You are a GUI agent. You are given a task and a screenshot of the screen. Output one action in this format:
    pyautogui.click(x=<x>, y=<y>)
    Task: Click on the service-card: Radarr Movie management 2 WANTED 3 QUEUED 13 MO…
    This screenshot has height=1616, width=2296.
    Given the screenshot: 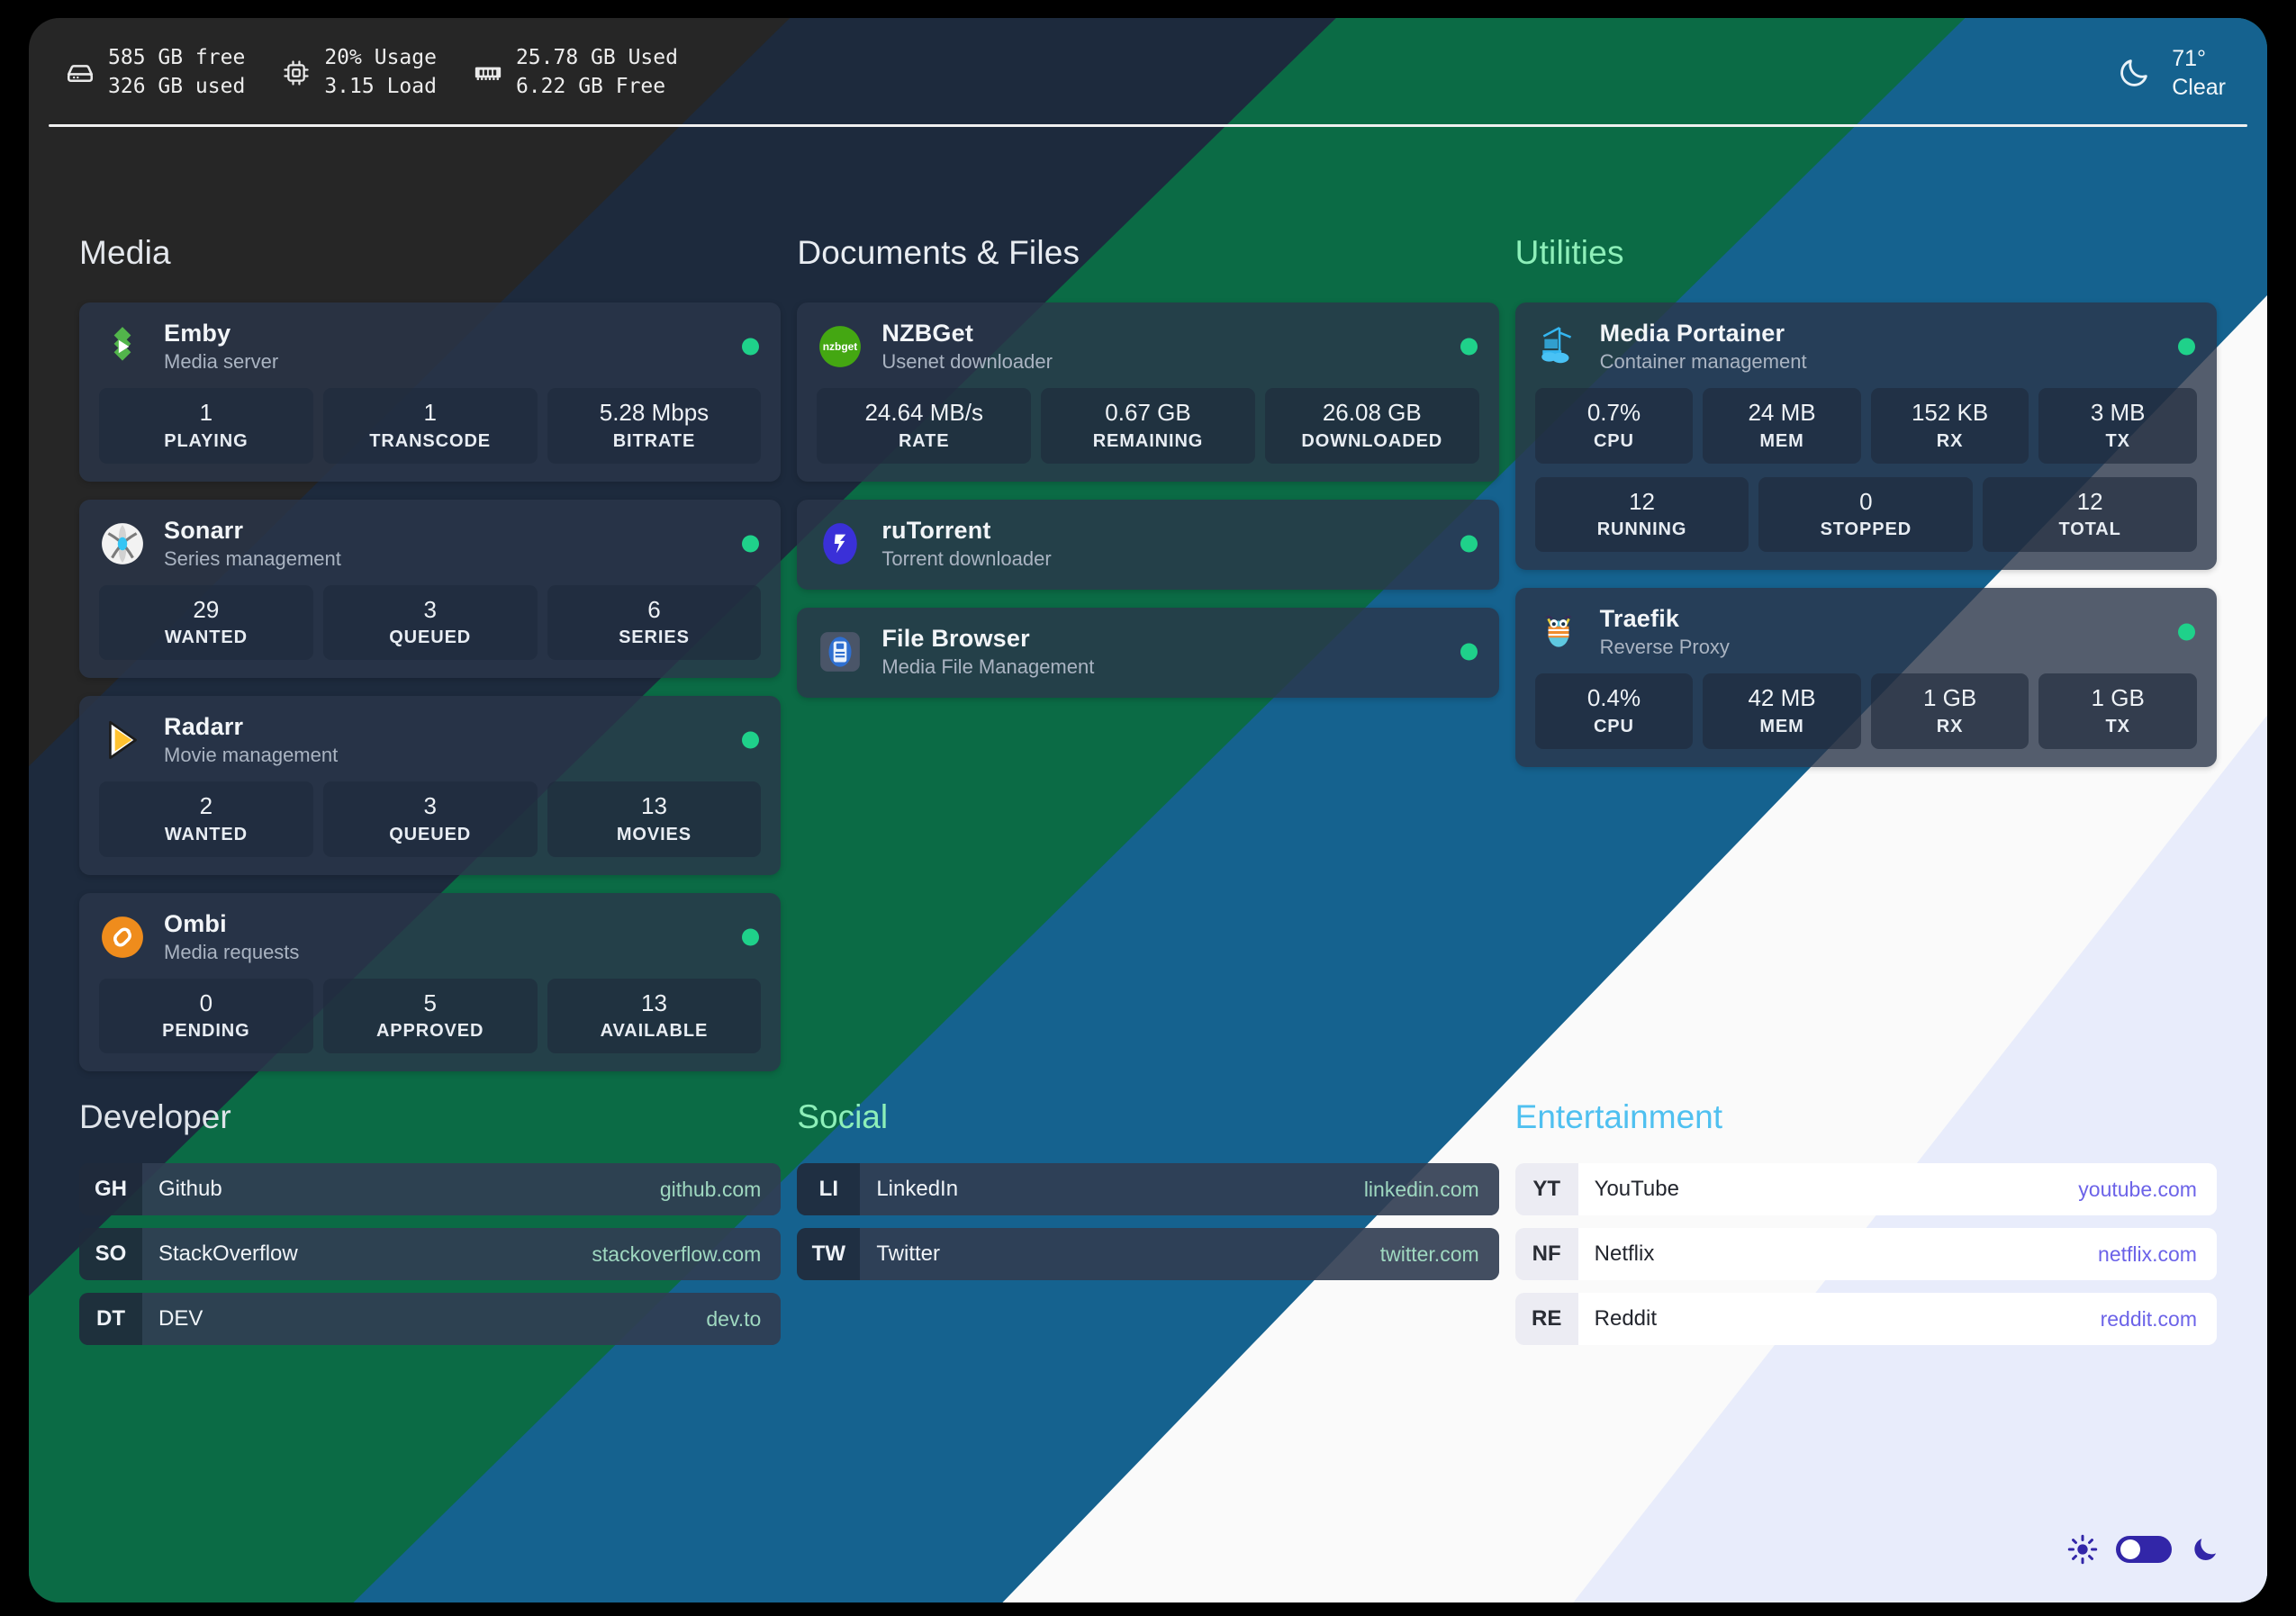 What is the action you would take?
    pyautogui.click(x=430, y=785)
    